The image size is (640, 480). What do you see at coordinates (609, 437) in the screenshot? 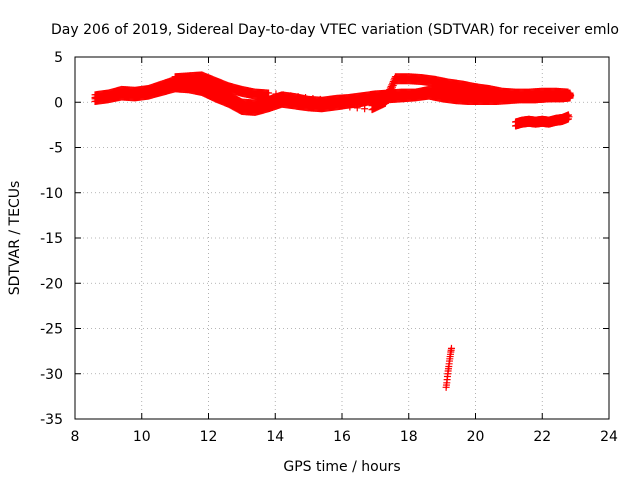
I see `x-tick-label: 24` at bounding box center [609, 437].